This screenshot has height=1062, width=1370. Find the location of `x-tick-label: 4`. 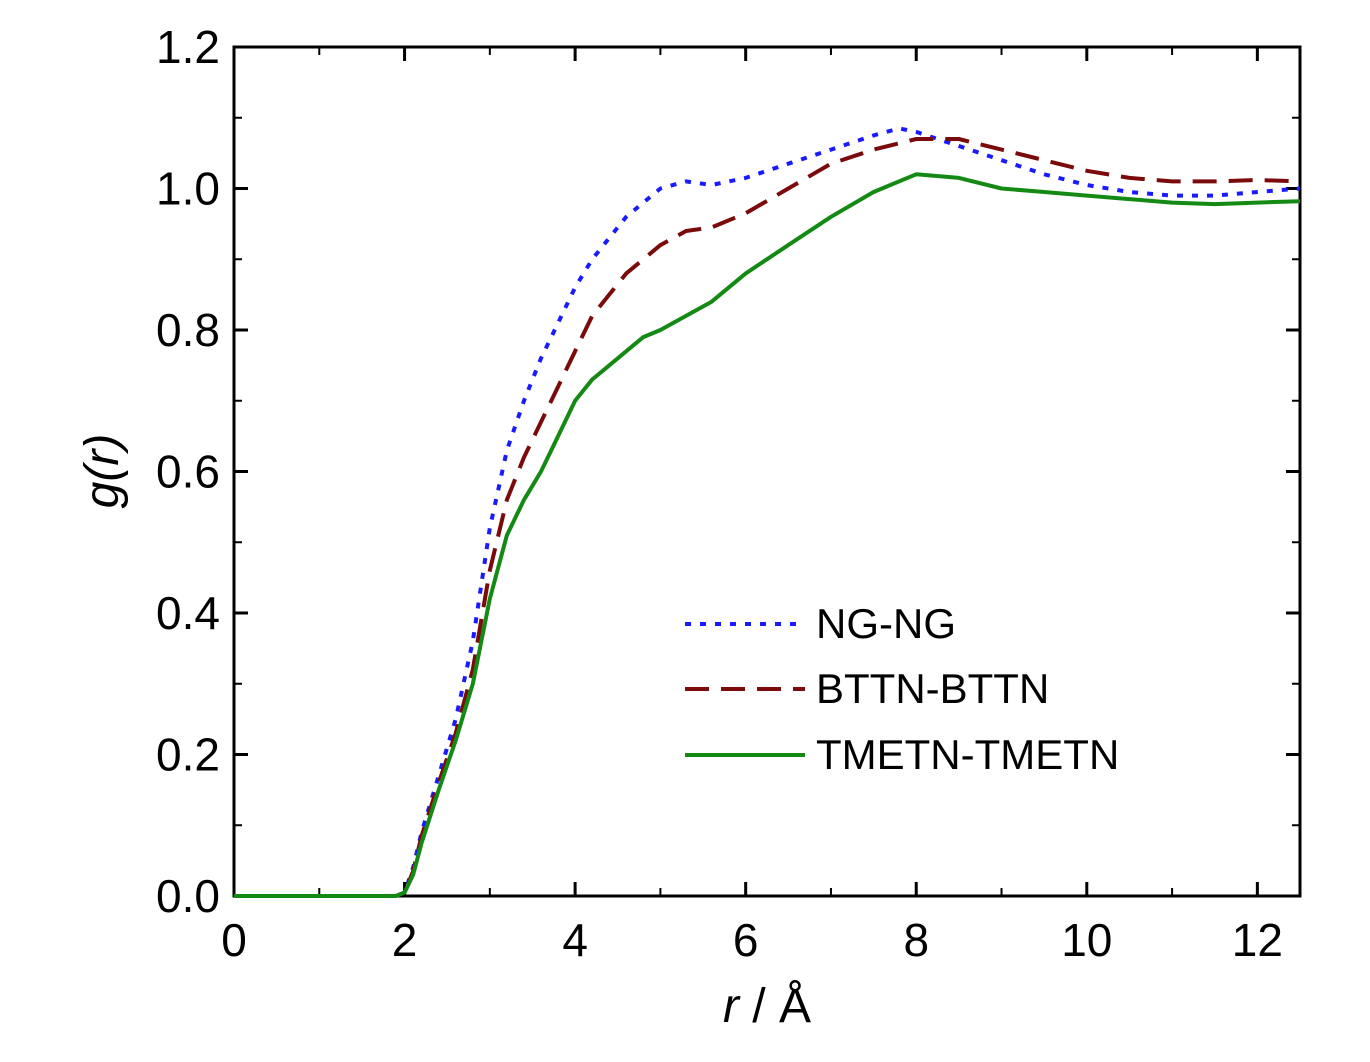

x-tick-label: 4 is located at coordinates (575, 940).